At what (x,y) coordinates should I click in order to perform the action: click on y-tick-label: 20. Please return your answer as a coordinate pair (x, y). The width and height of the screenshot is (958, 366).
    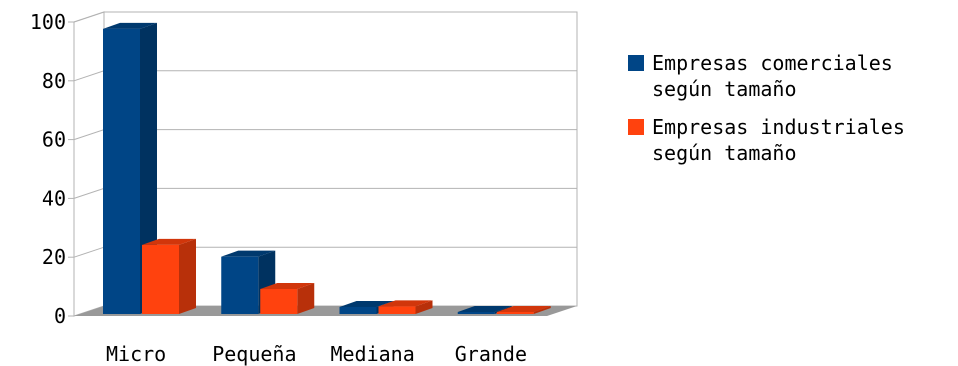
    Looking at the image, I should click on (54, 257).